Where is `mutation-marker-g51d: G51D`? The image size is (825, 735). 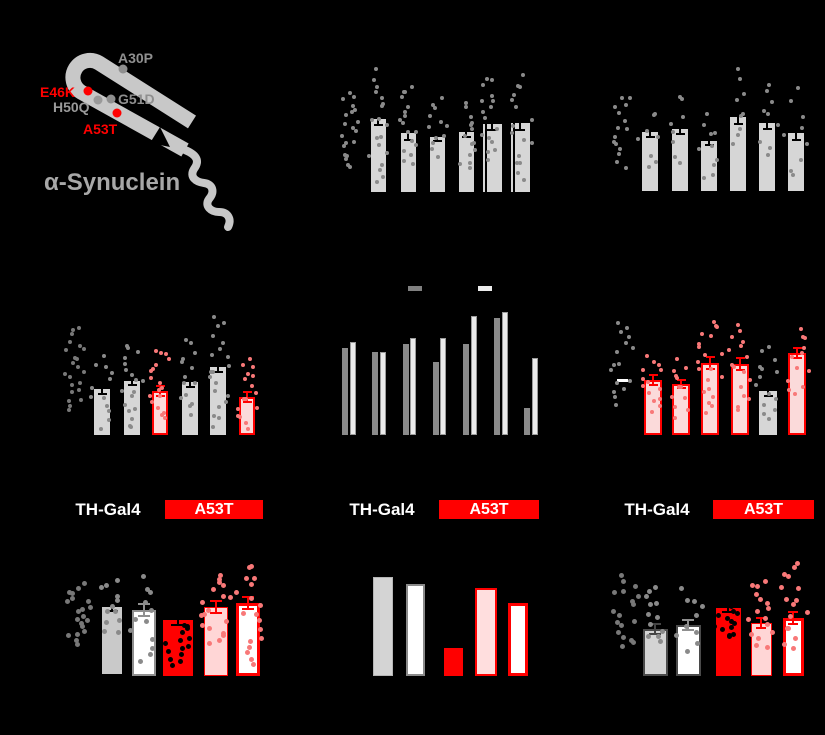 mutation-marker-g51d: G51D is located at coordinates (130, 99).